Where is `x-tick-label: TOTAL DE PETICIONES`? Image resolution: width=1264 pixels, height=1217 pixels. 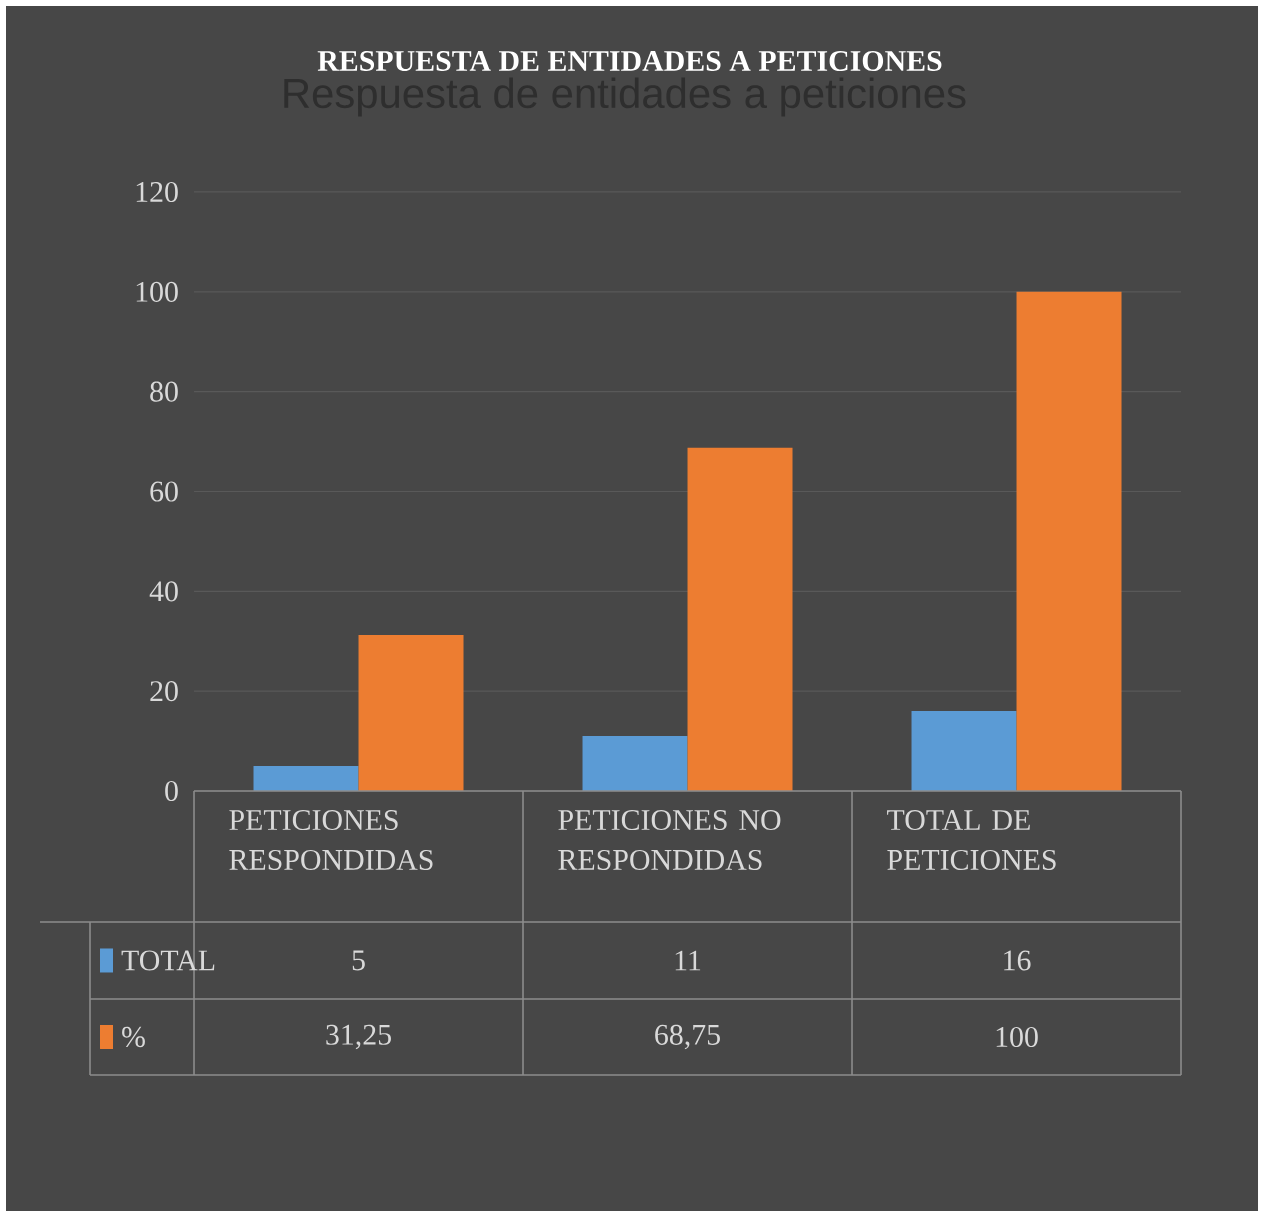 x-tick-label: TOTAL DE PETICIONES is located at coordinates (971, 840).